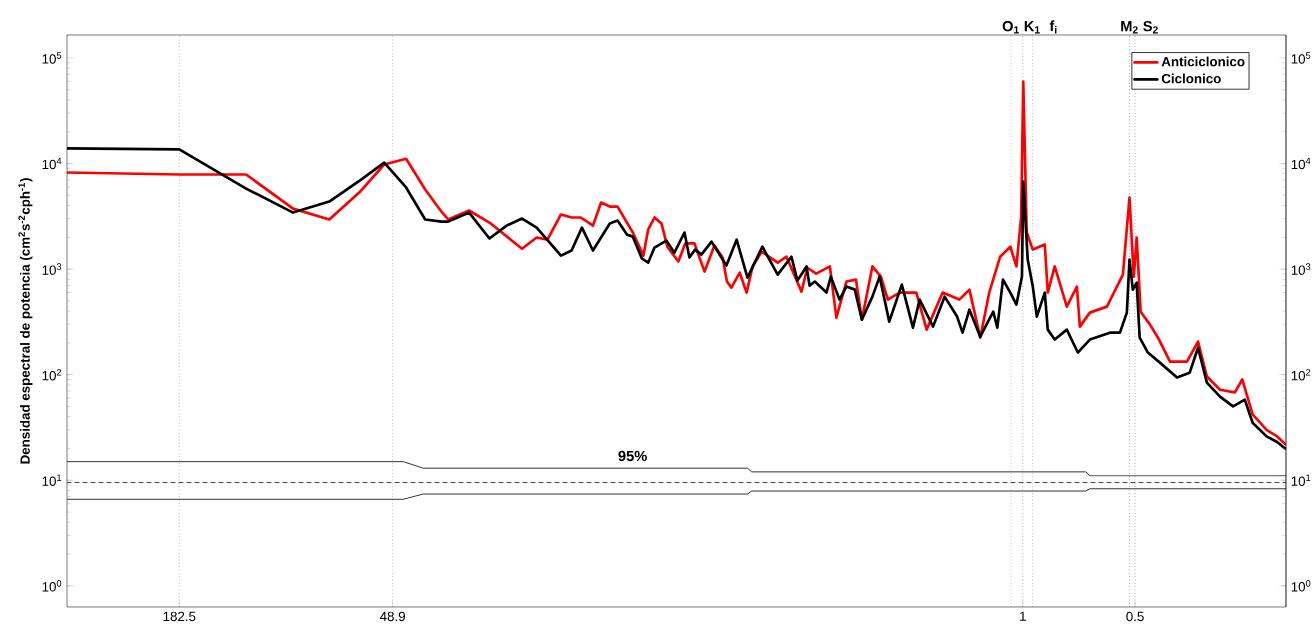 The image size is (1314, 624). I want to click on ref-line-label: O$_{1}$, so click(1010, 27).